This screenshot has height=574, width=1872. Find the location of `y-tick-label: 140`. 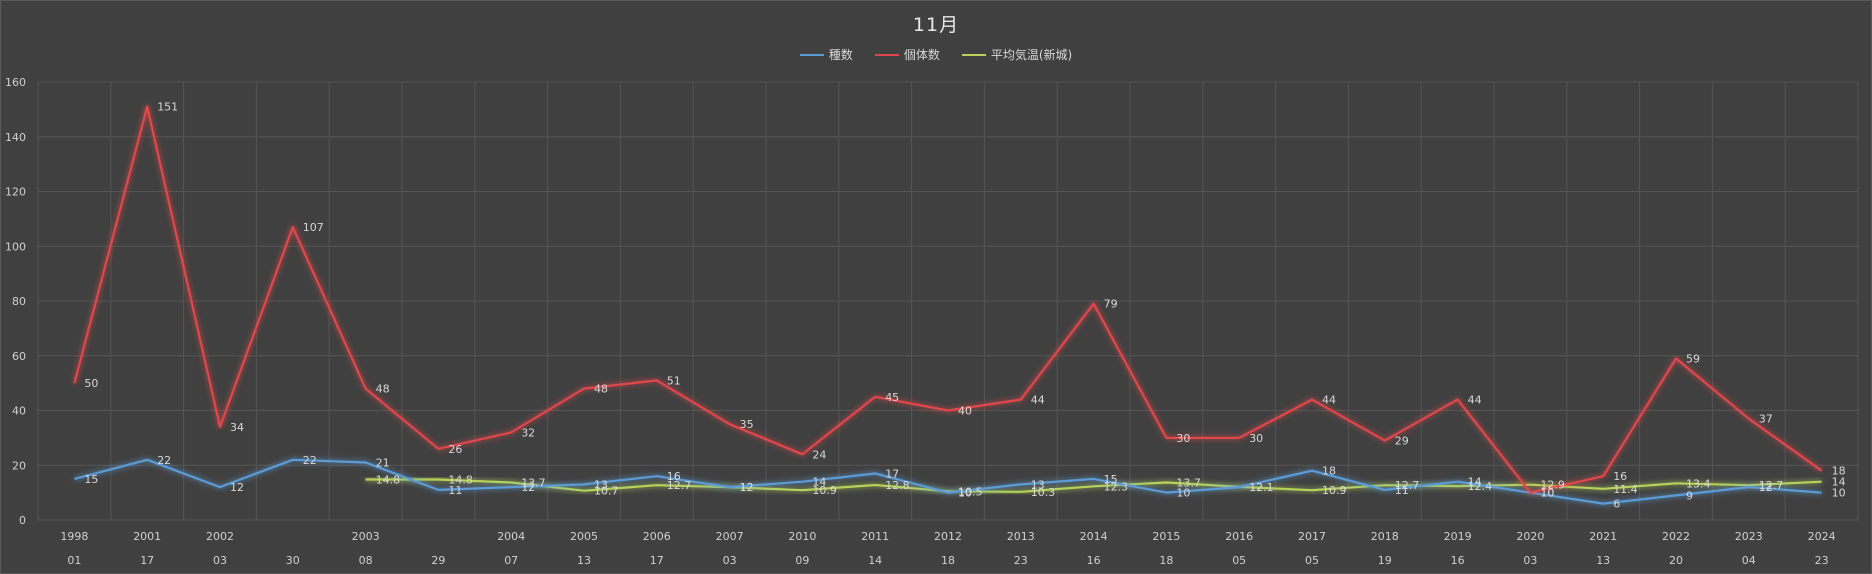

y-tick-label: 140 is located at coordinates (15, 137).